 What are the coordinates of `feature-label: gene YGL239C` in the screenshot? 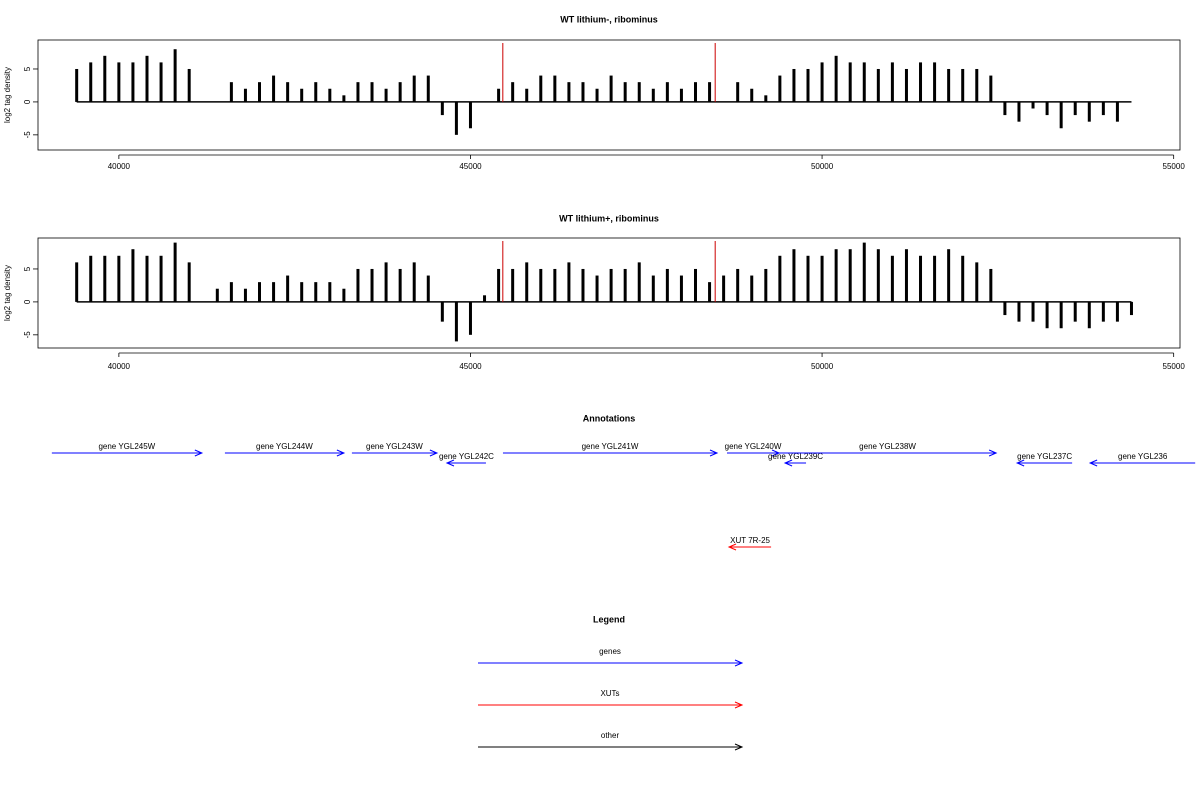 It's located at (795, 456).